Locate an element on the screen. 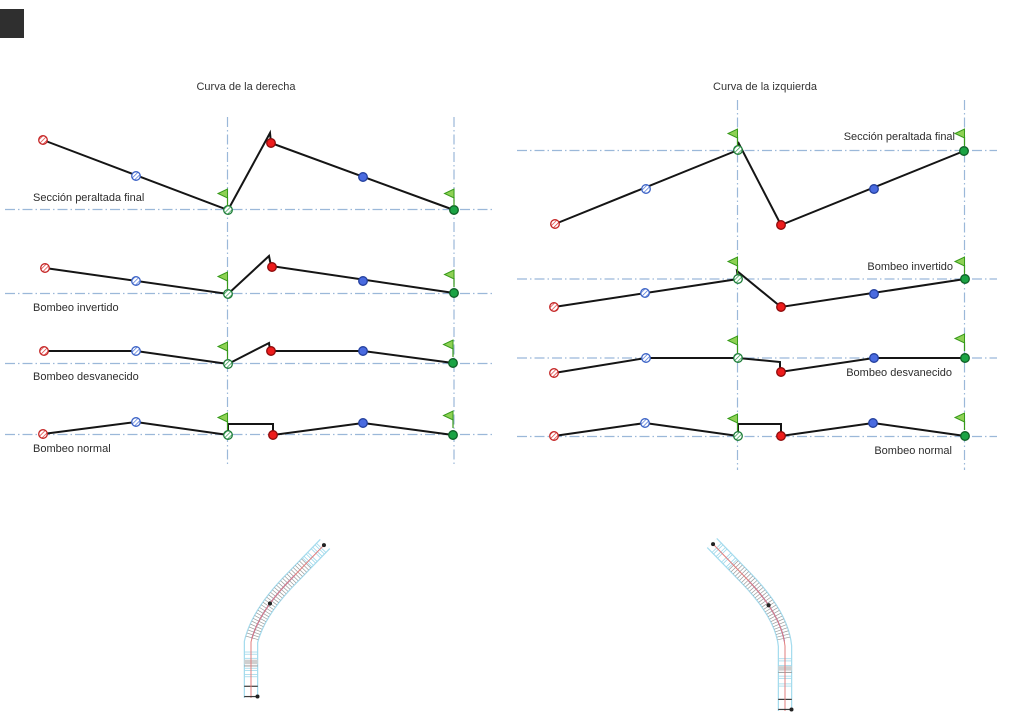 The image size is (1024, 720). right-curve-title: Curva de la derecha is located at coordinates (246, 87).